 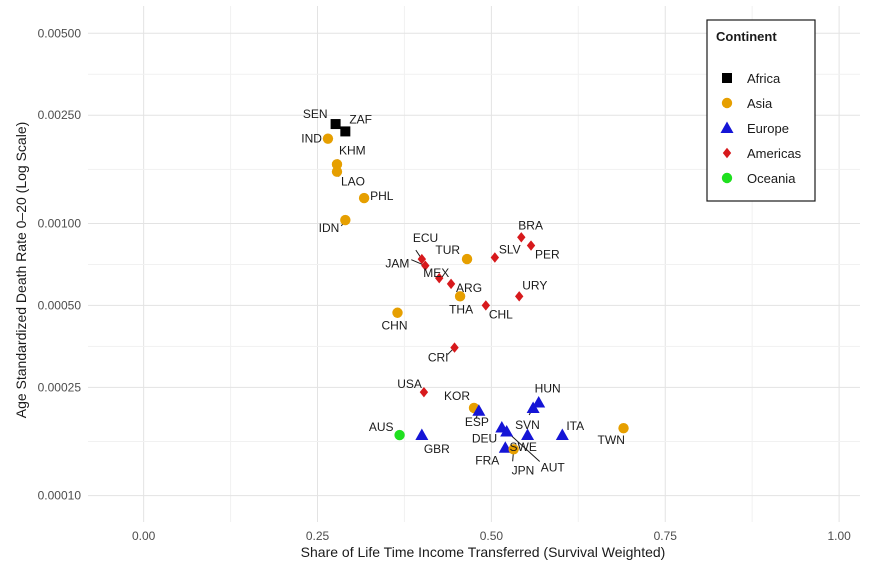 I want to click on legend-label-oceania: Oceania, so click(x=771, y=178).